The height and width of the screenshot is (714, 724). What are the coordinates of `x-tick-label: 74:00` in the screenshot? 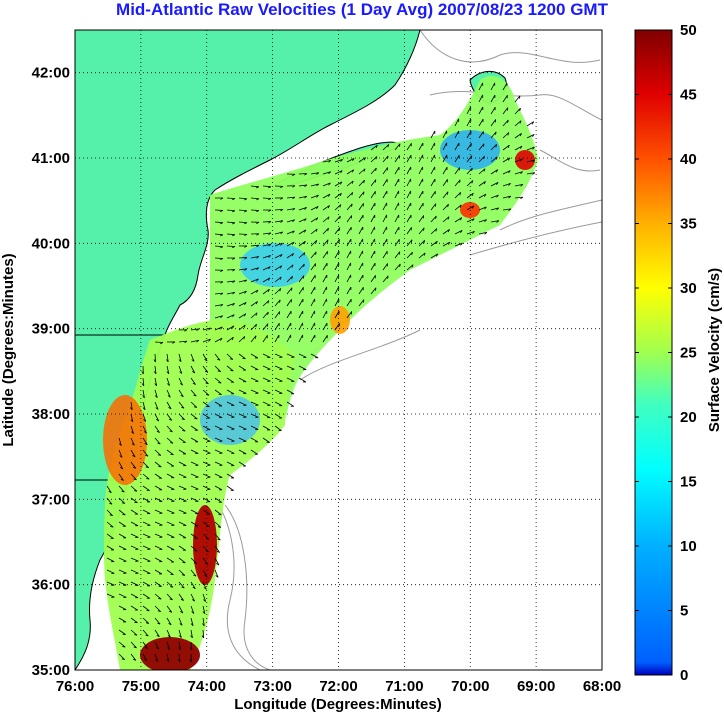 It's located at (207, 686).